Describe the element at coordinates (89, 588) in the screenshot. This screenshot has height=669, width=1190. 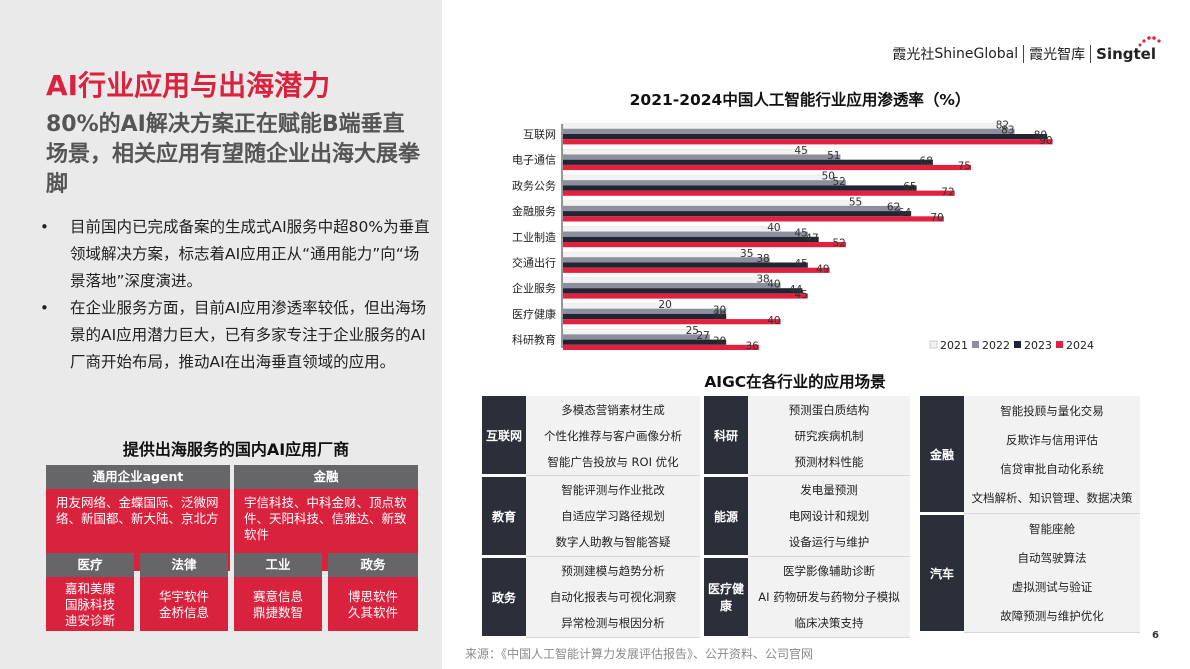
I see `vendor-name: 嘉和美康` at that location.